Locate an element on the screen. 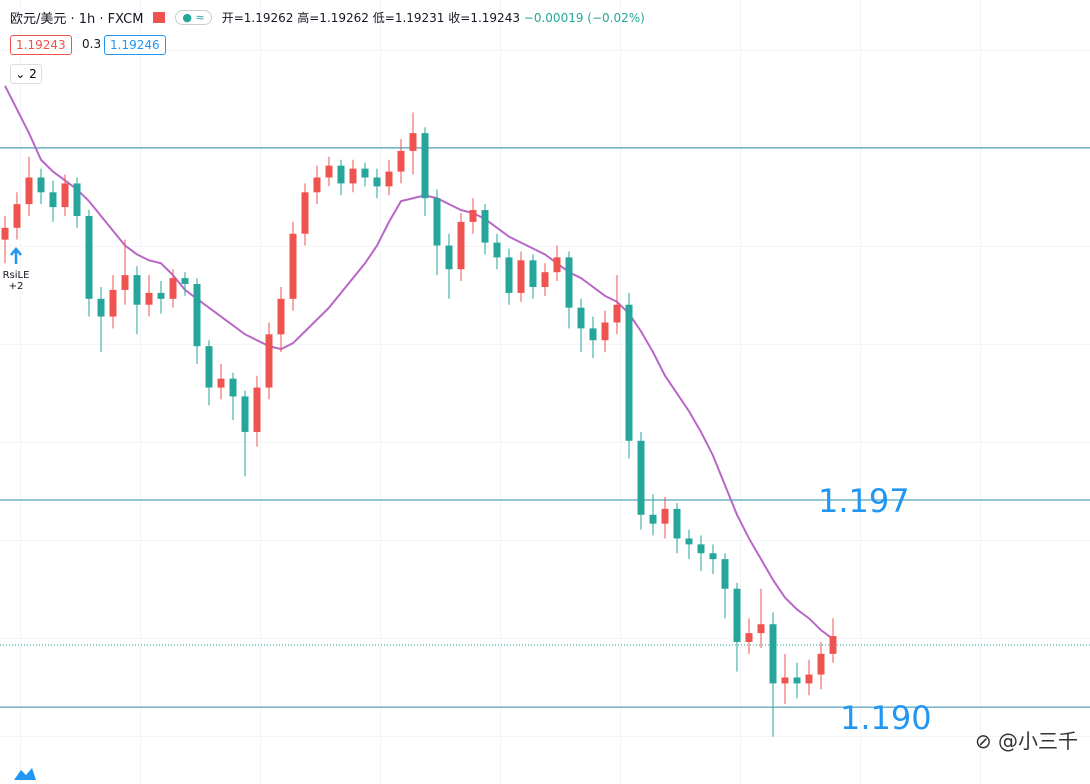  ohlc-open: 开=1.19262 is located at coordinates (257, 18).